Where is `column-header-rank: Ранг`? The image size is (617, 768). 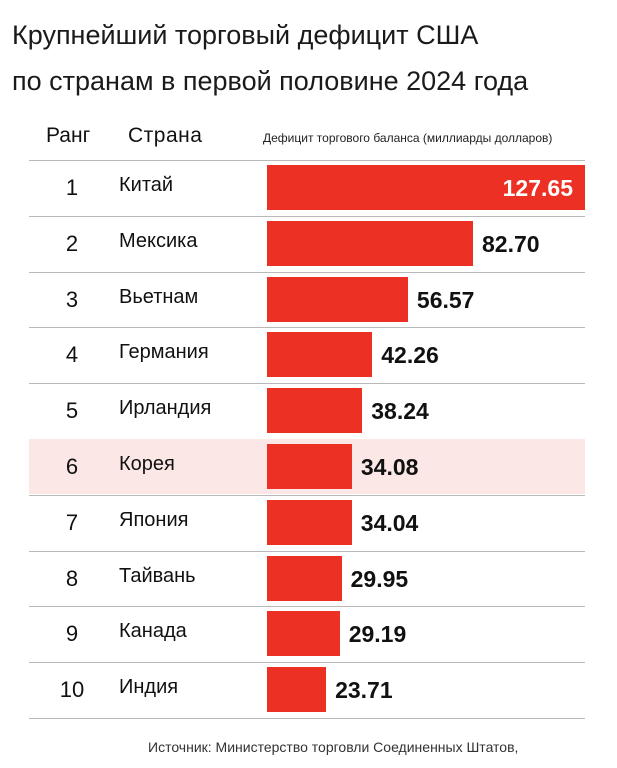
column-header-rank: Ранг is located at coordinates (68, 135).